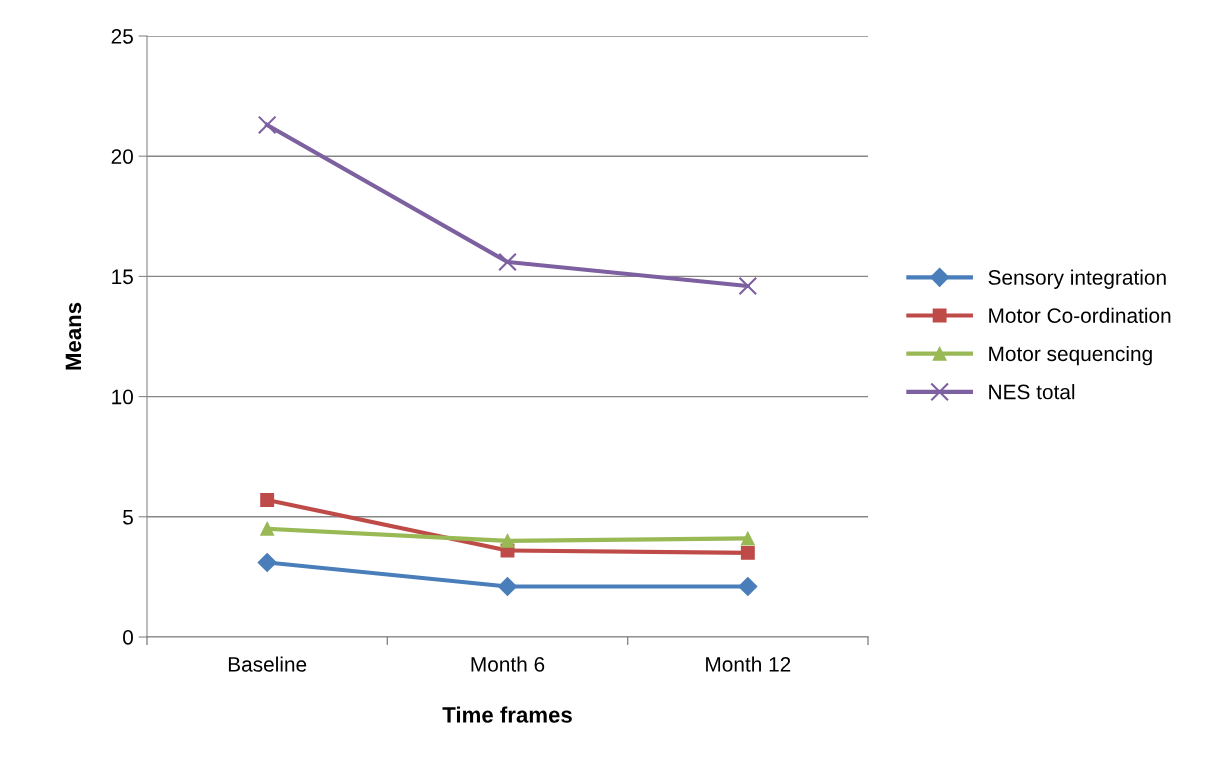 This screenshot has width=1217, height=776. I want to click on y-tick-label: 20, so click(122, 156).